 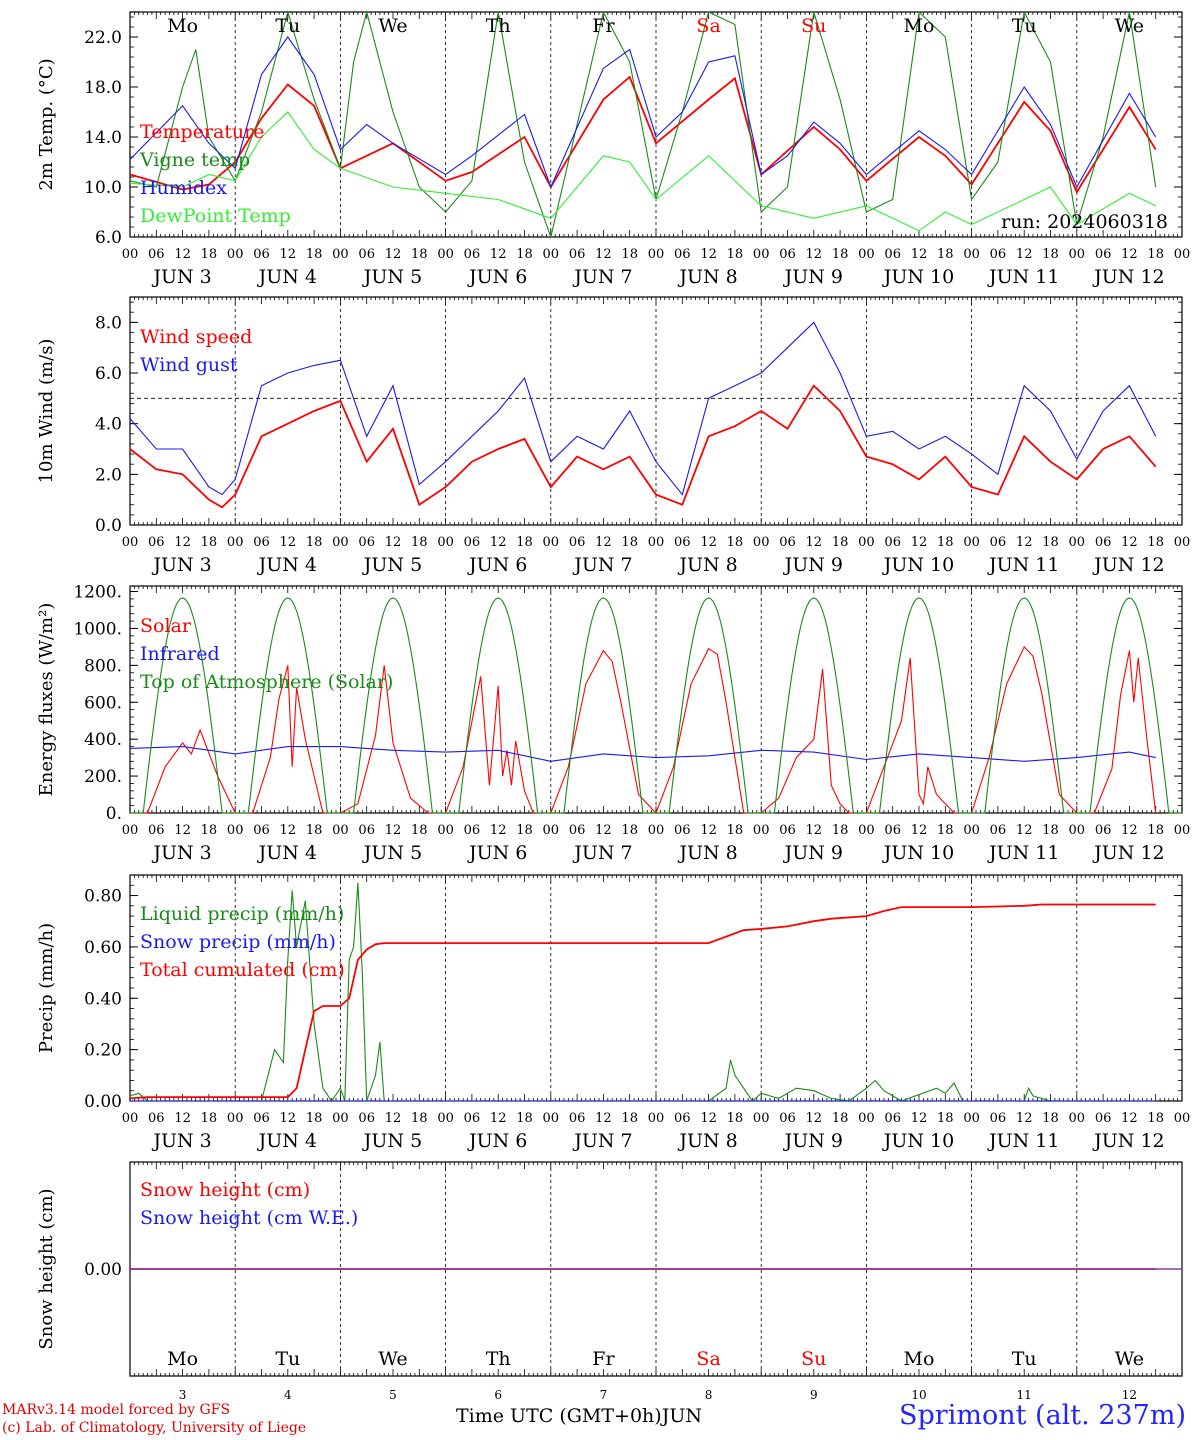 I want to click on day-name: Th, so click(x=498, y=26).